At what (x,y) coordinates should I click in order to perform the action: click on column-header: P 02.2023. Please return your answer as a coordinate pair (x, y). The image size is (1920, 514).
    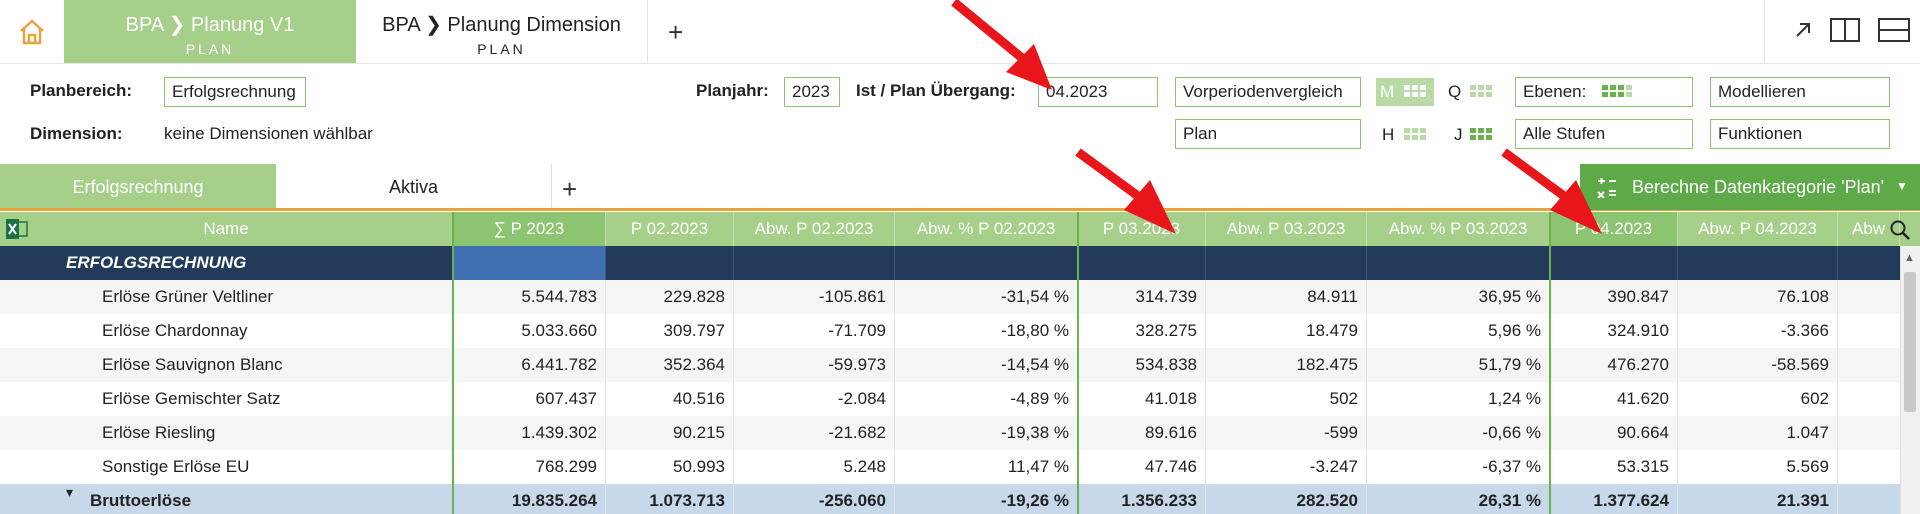
    Looking at the image, I should click on (670, 229).